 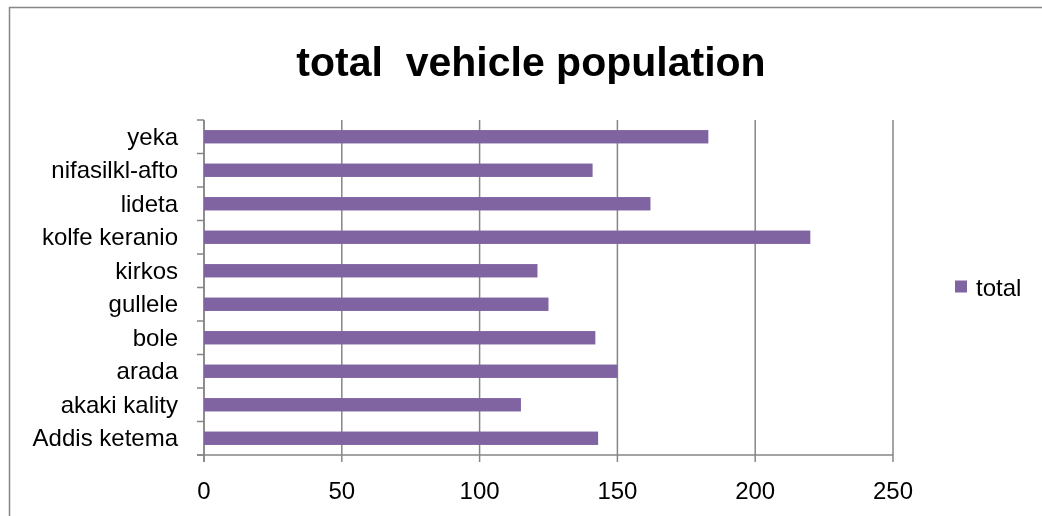 What do you see at coordinates (114, 170) in the screenshot?
I see `y-tick-label: nifasilkl-afto` at bounding box center [114, 170].